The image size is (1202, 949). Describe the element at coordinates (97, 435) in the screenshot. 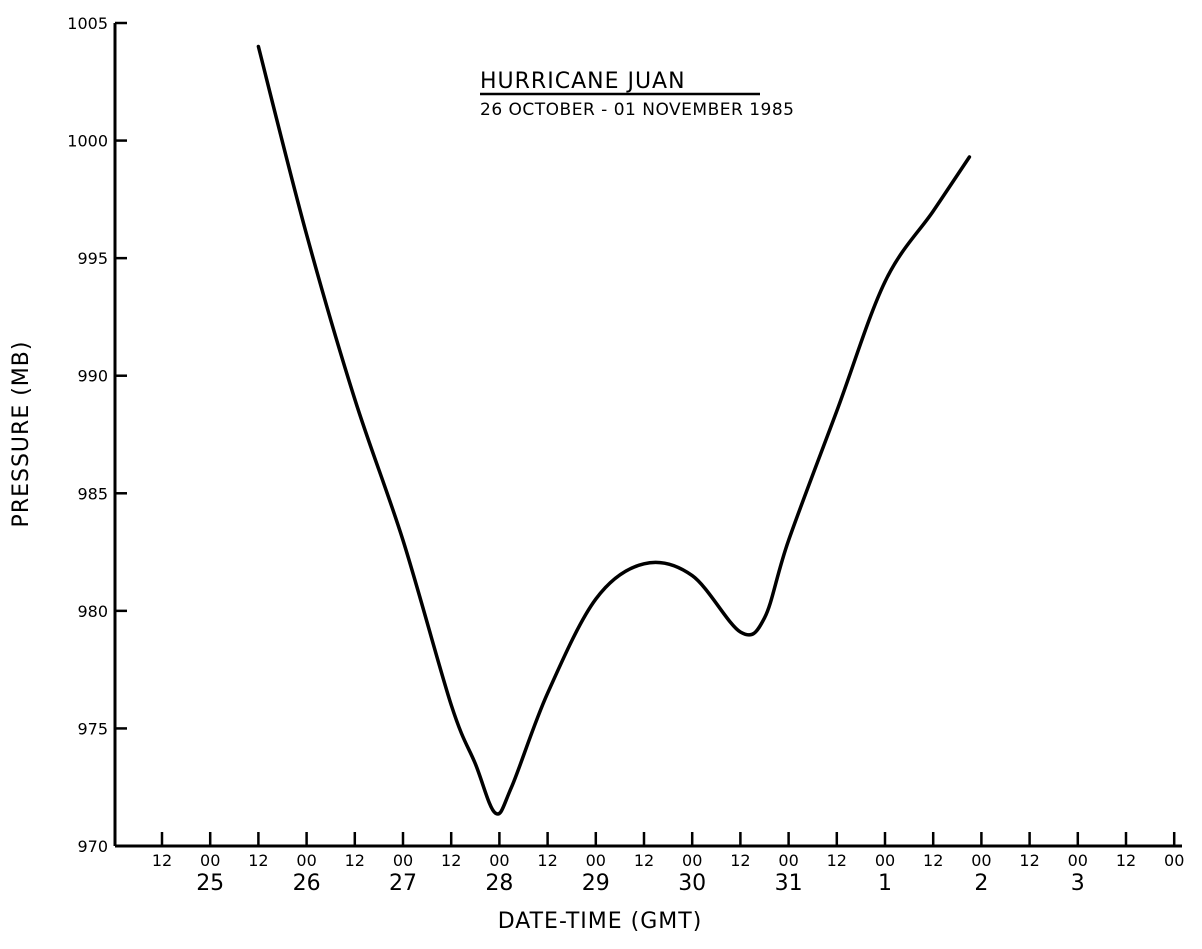

I see `y-ticks: 970 975 980 985 990 995 1000 1005` at that location.